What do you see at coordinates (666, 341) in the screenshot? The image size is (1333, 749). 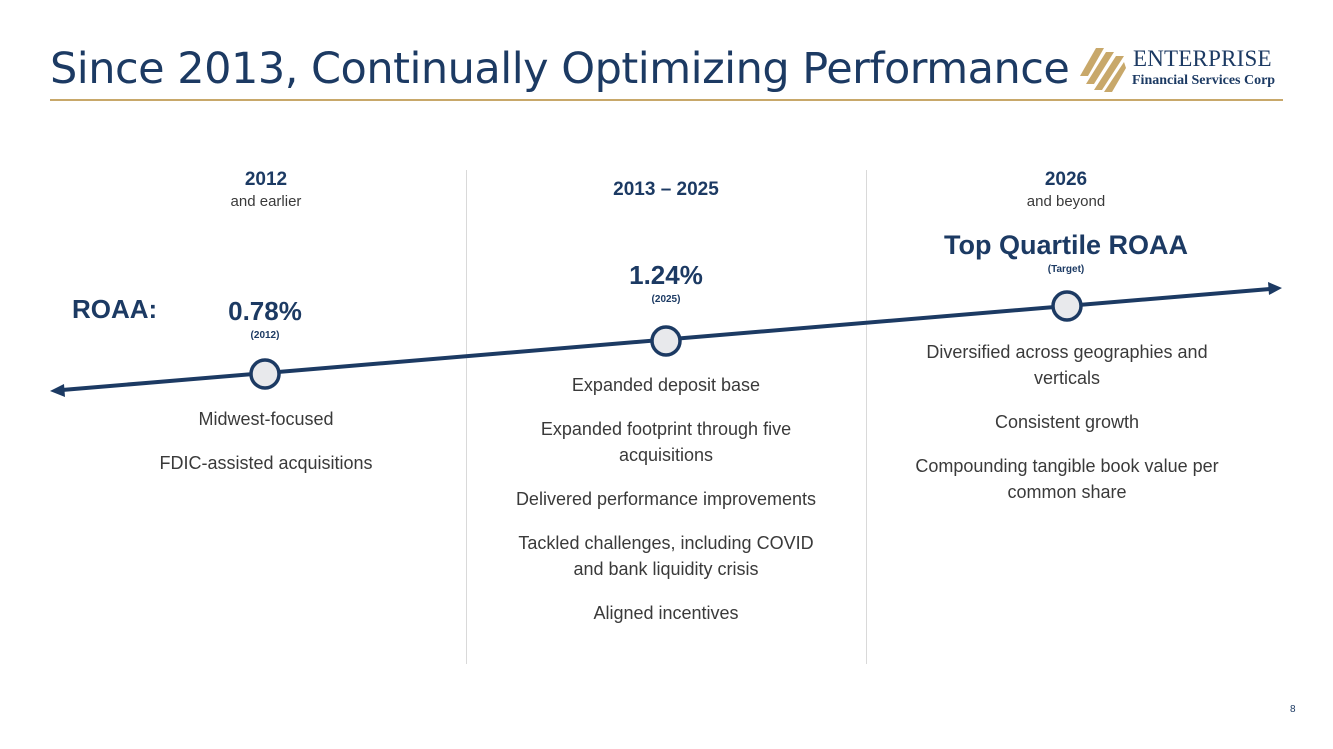 I see `timeline-node-2025` at bounding box center [666, 341].